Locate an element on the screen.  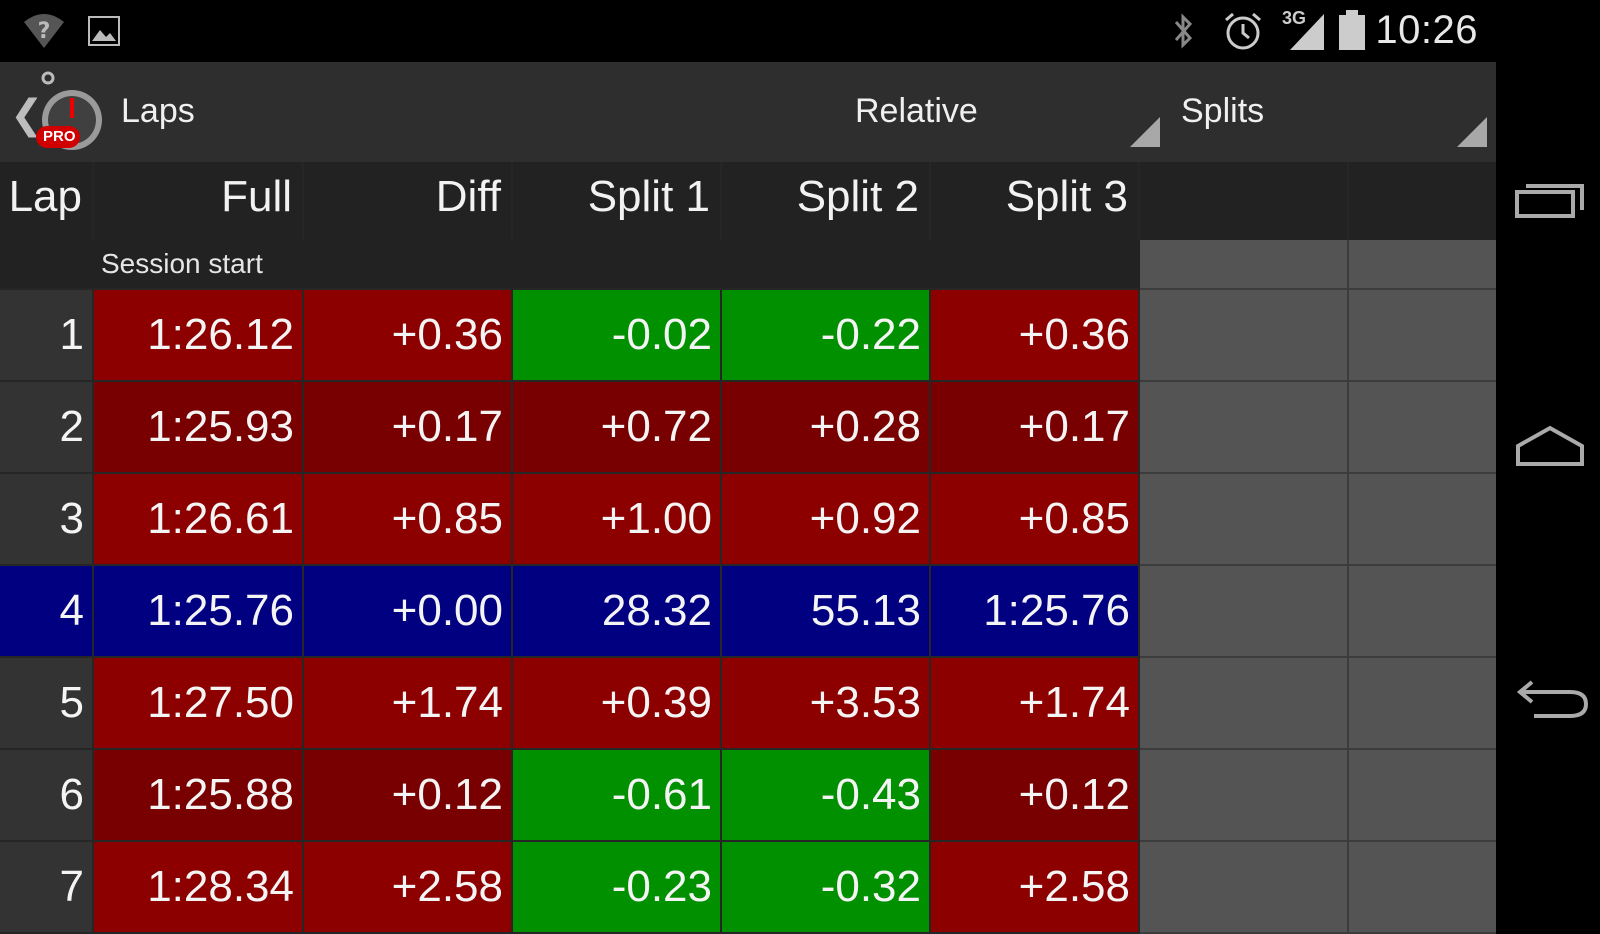
alarm-icon is located at coordinates (1243, 31).